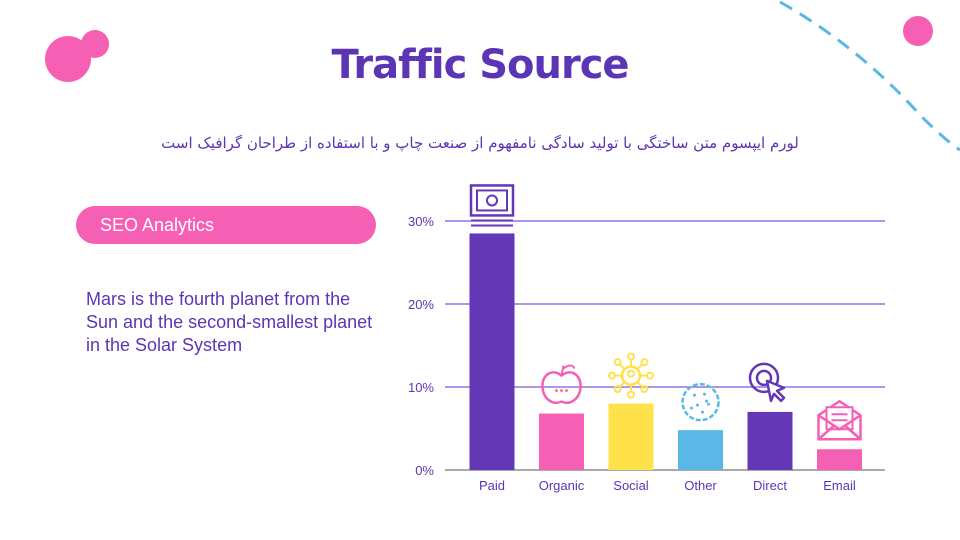  Describe the element at coordinates (918, 31) in the screenshot. I see `decorative-circle-top-right` at that location.